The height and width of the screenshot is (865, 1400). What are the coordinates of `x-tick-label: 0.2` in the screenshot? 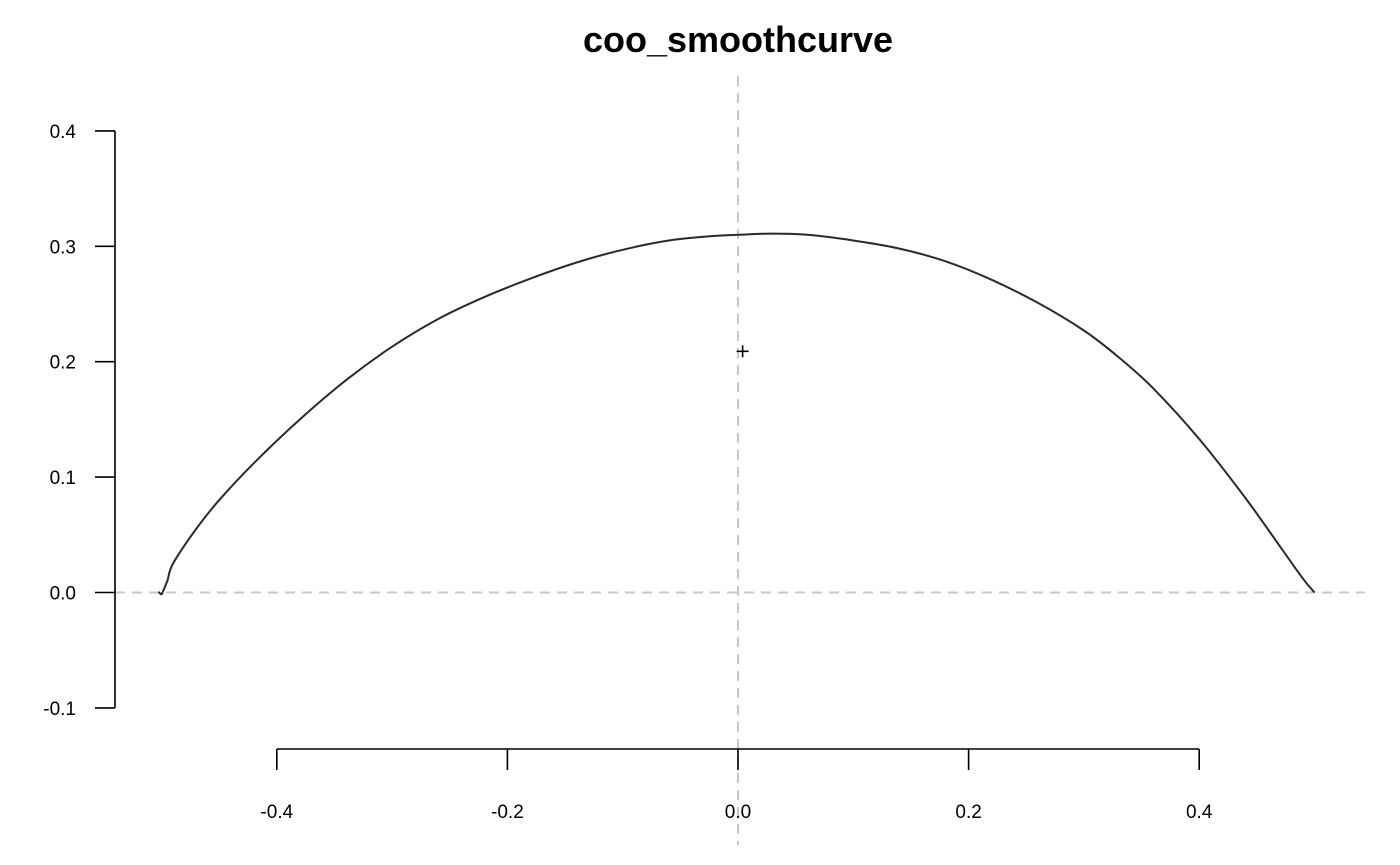 It's located at (968, 812).